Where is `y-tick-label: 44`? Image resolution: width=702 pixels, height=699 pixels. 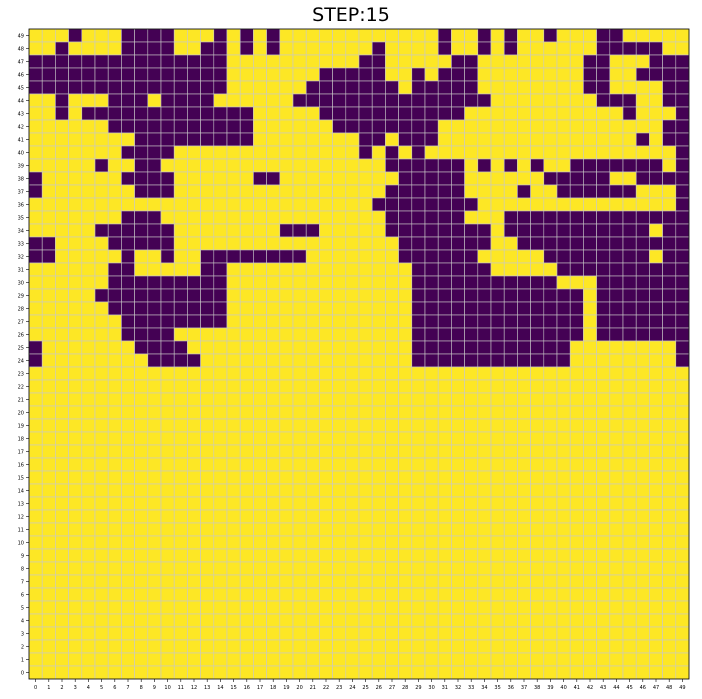 y-tick-label: 44 is located at coordinates (21, 101).